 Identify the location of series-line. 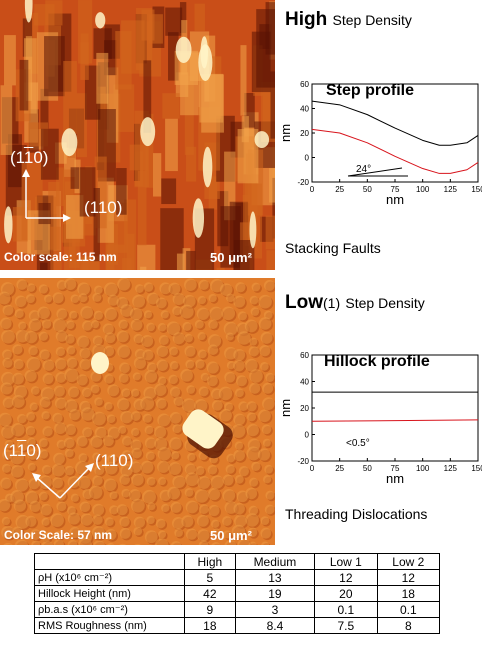
(395, 420).